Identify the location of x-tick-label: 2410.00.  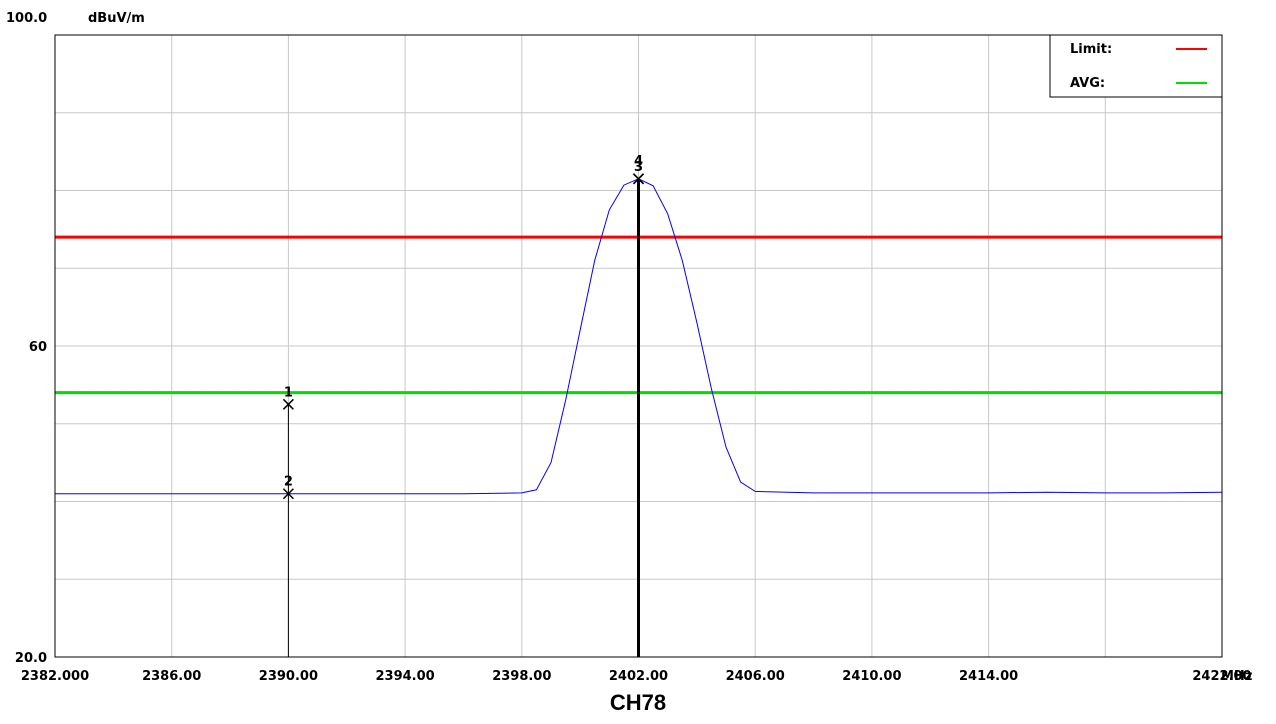
(871, 676).